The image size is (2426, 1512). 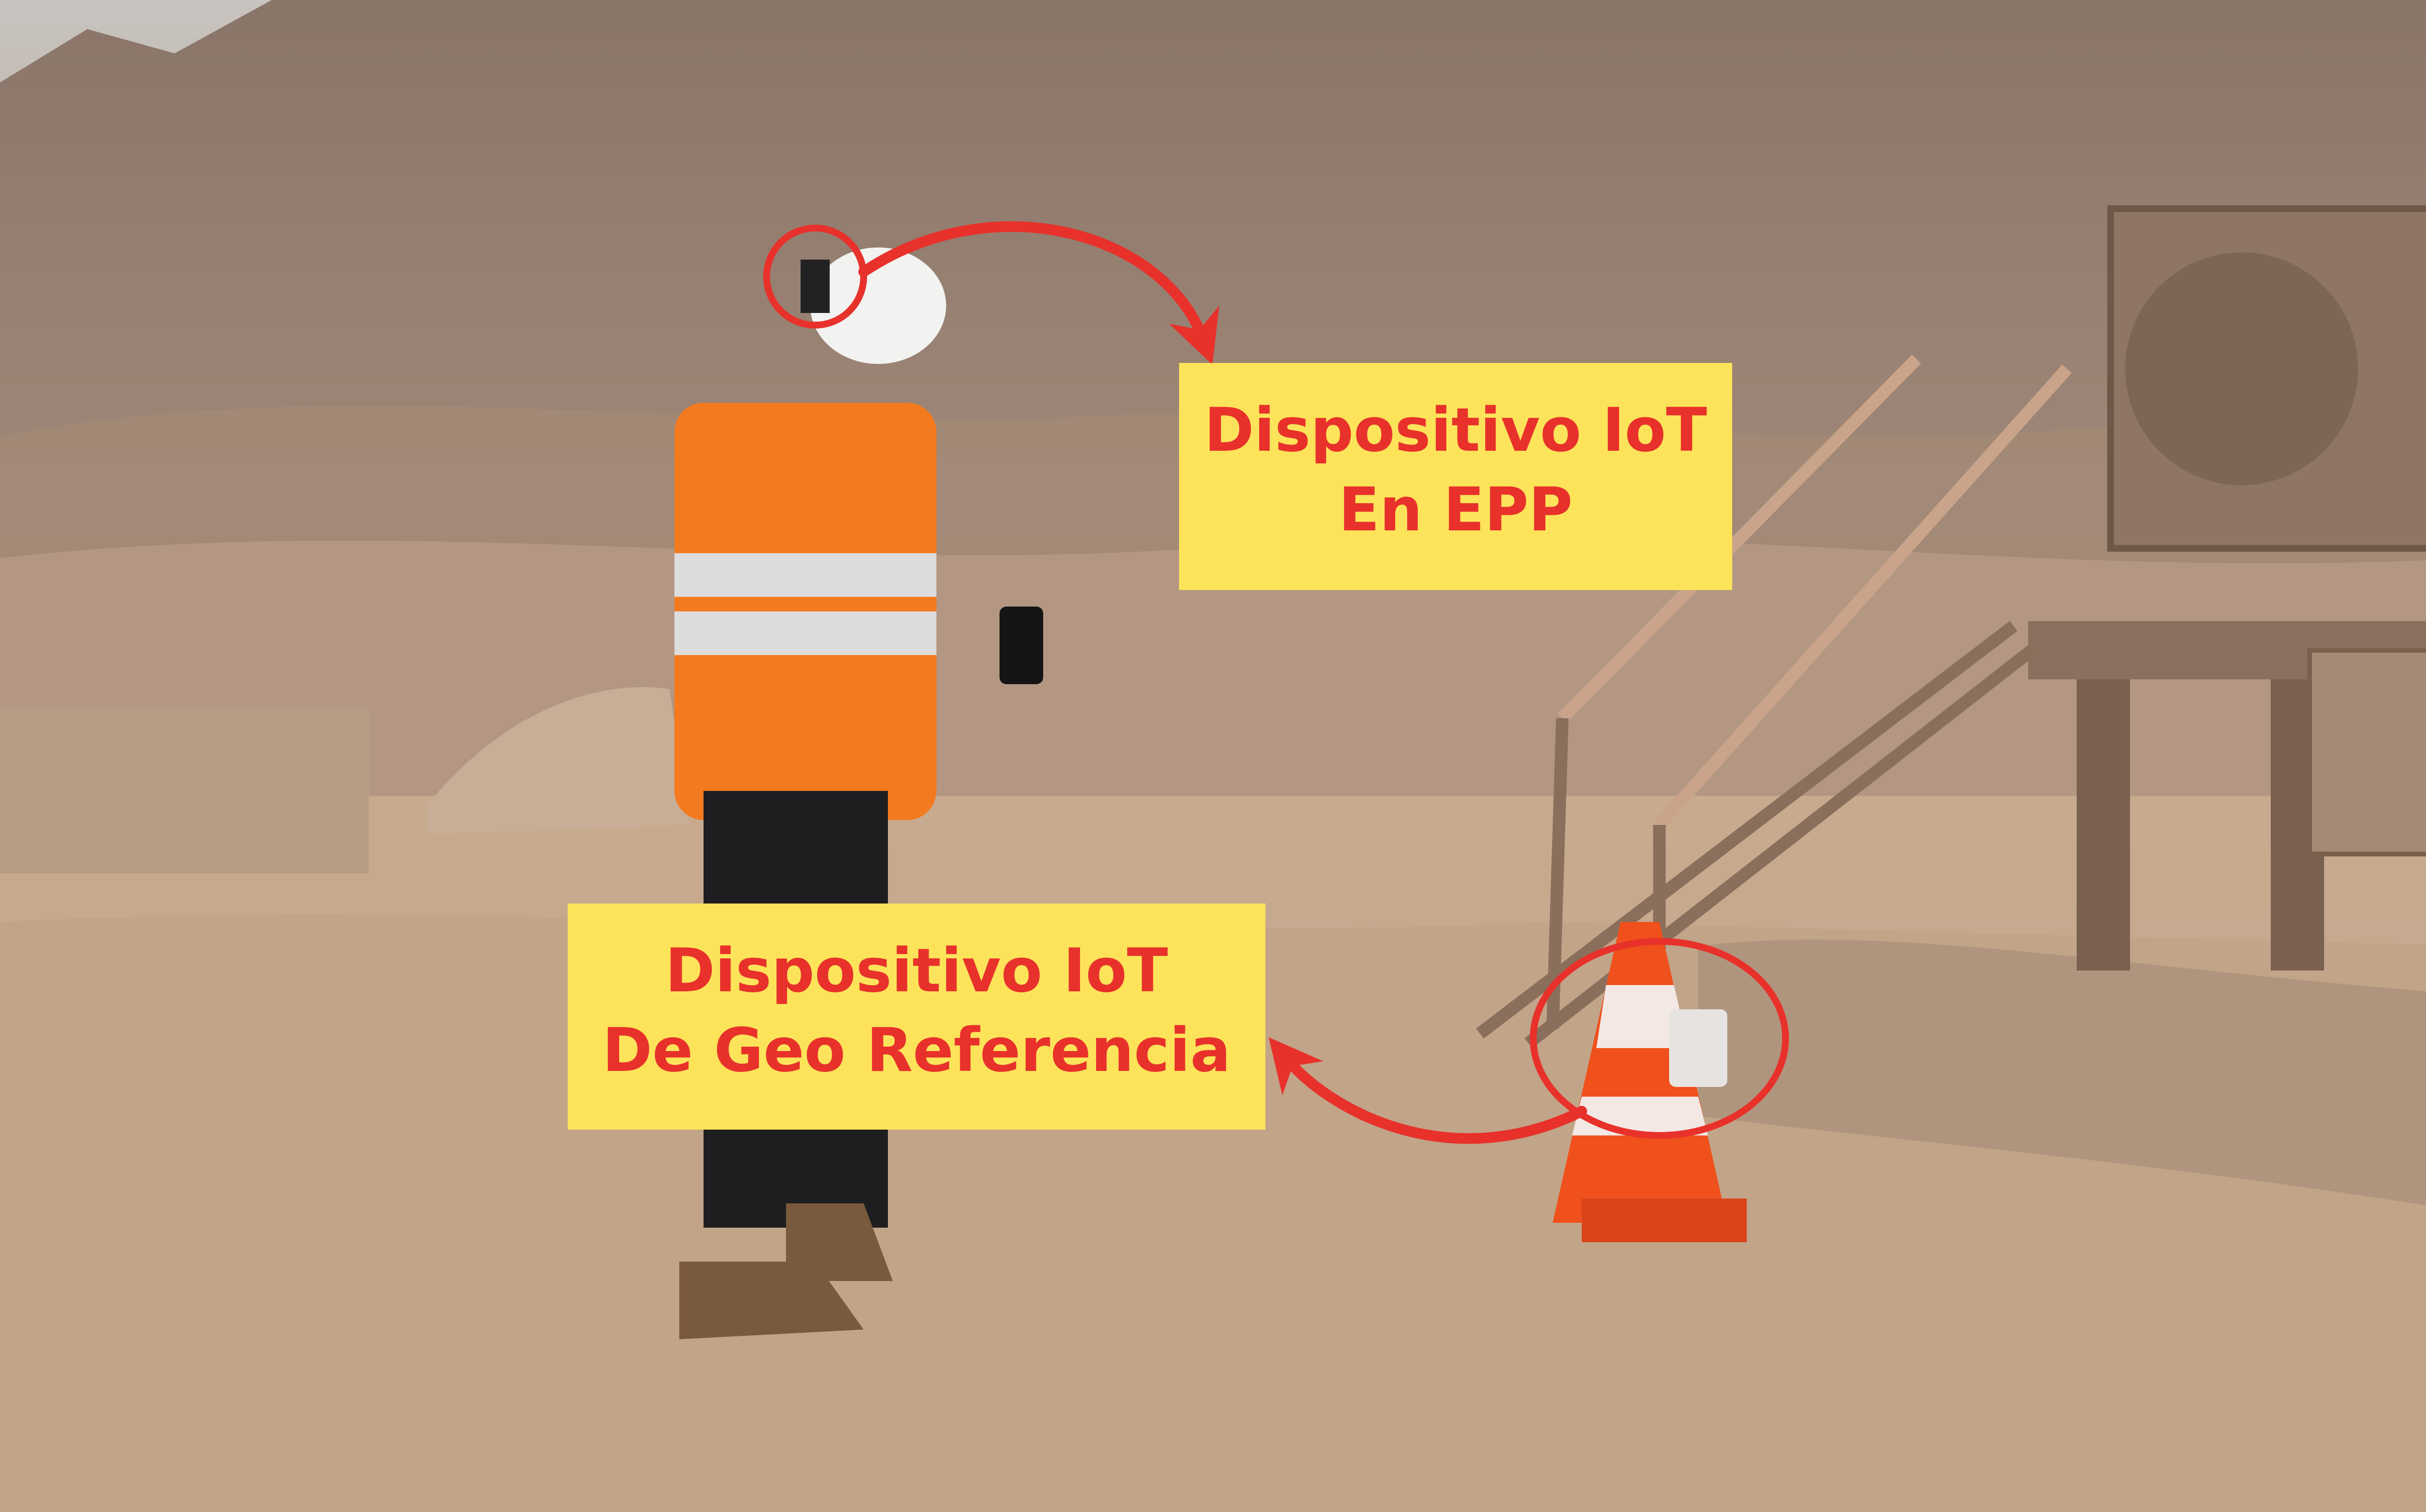 I want to click on worker, so click(x=858, y=793).